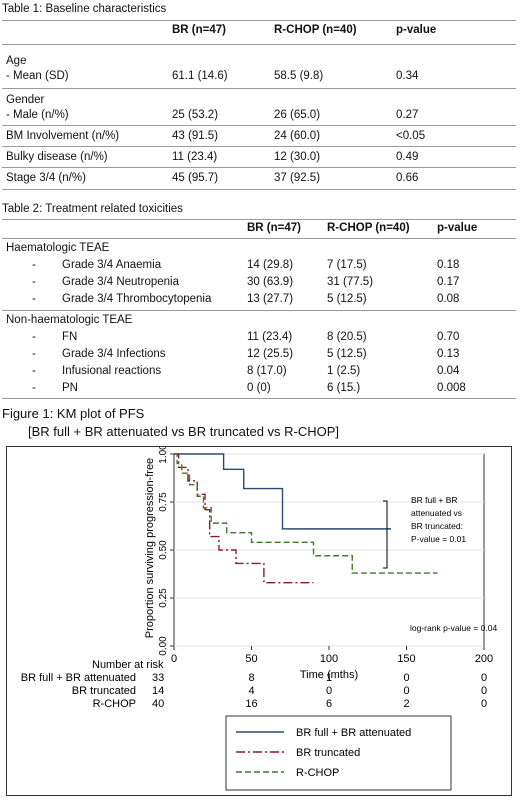  I want to click on table1-top-rule, so click(259, 20).